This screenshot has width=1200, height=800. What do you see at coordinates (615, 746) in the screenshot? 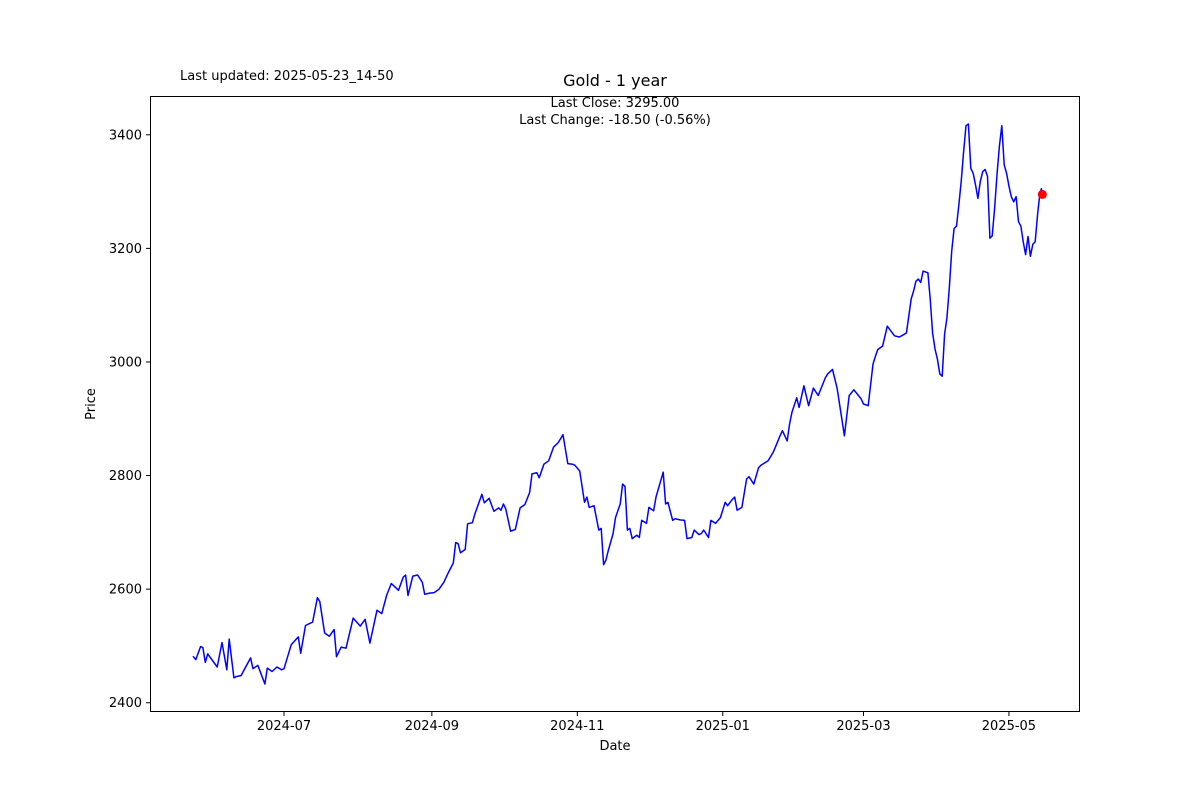
I see `x-axis-label: Date` at bounding box center [615, 746].